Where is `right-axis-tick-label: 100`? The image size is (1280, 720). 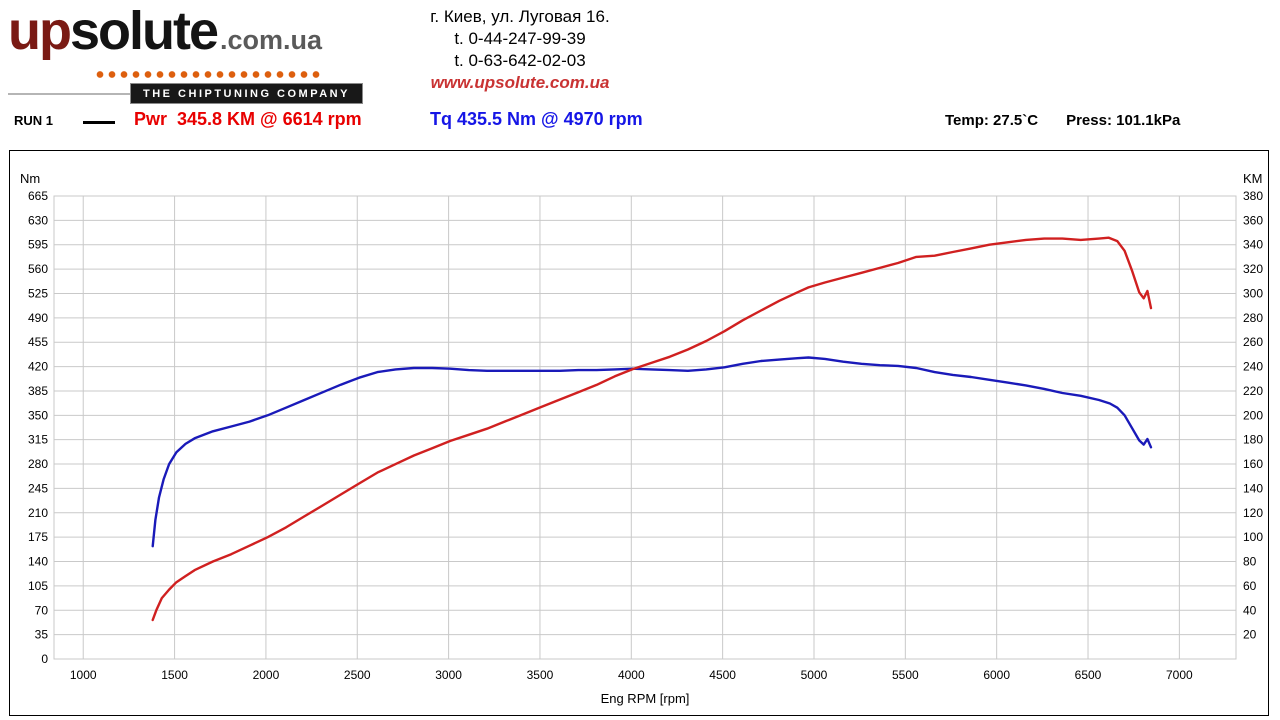
right-axis-tick-label: 100 is located at coordinates (1253, 537).